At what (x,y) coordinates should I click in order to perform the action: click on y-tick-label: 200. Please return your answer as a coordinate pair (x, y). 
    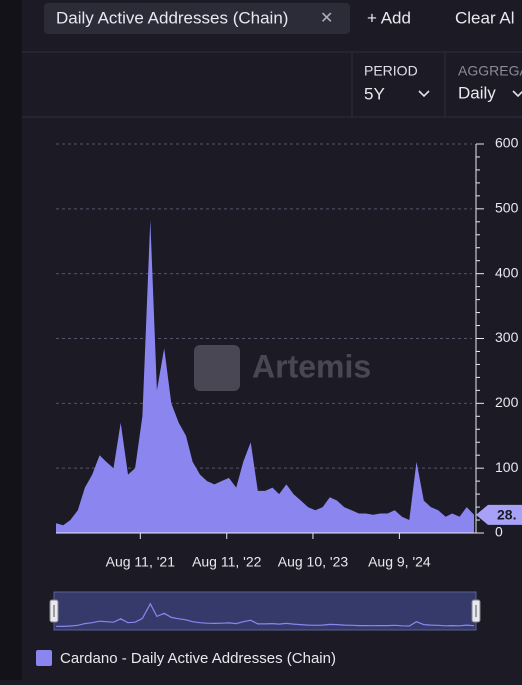
    Looking at the image, I should click on (507, 402).